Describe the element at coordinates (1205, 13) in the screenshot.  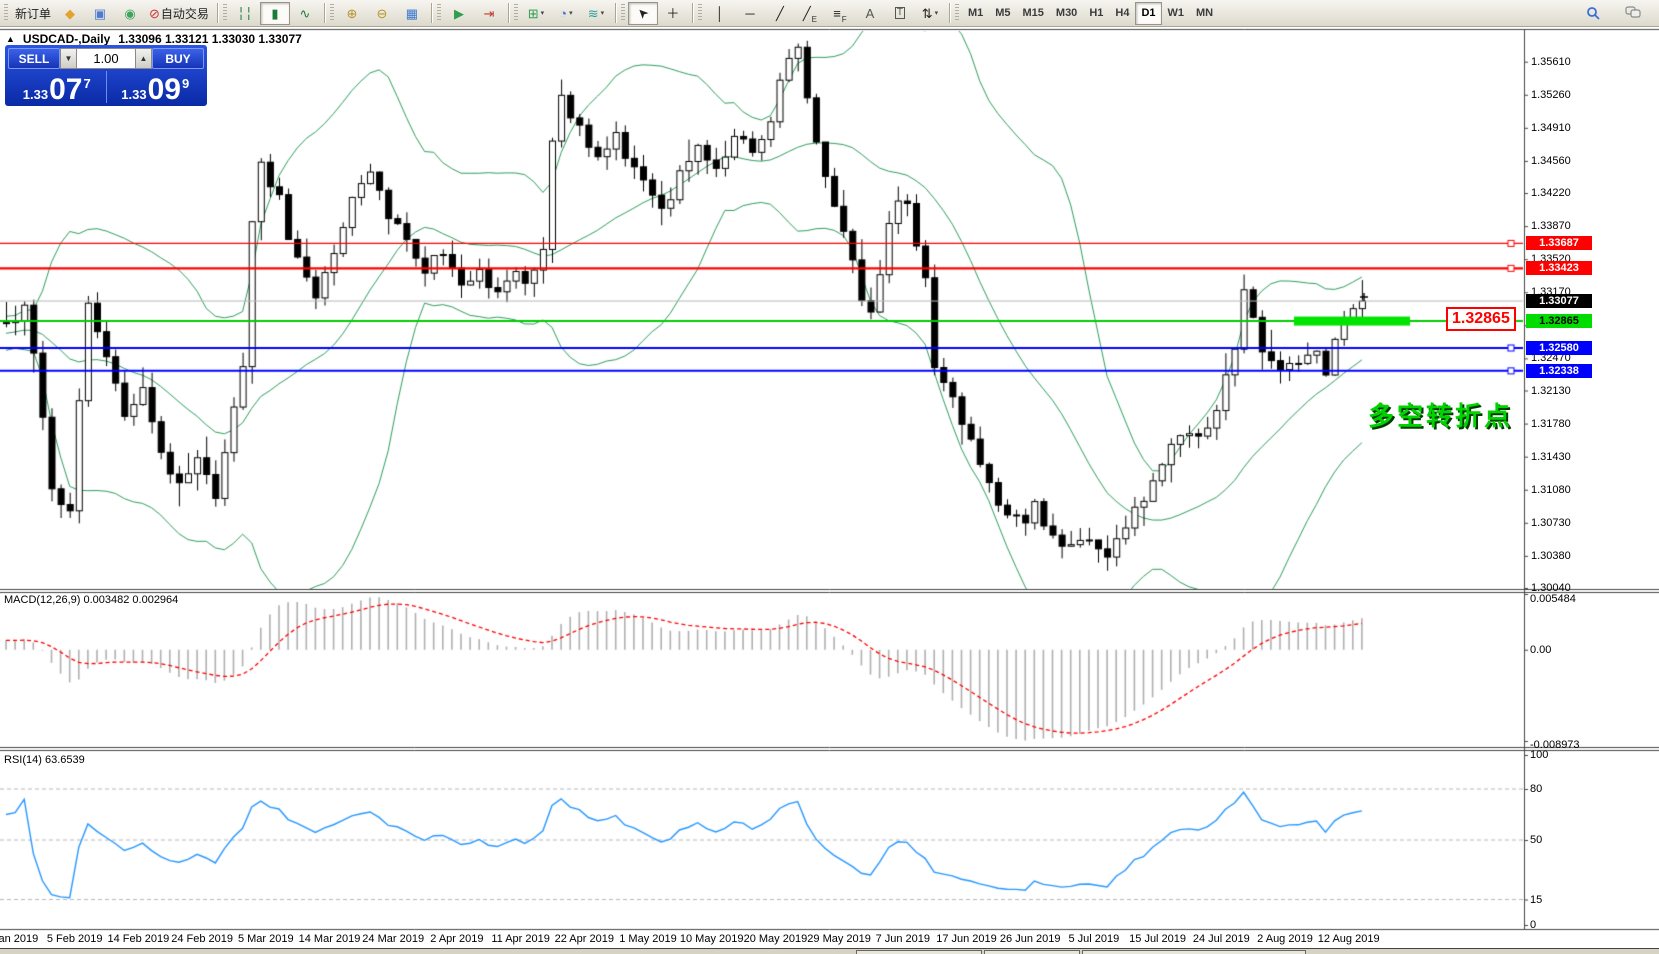
I see `timeframe-mn: MN` at that location.